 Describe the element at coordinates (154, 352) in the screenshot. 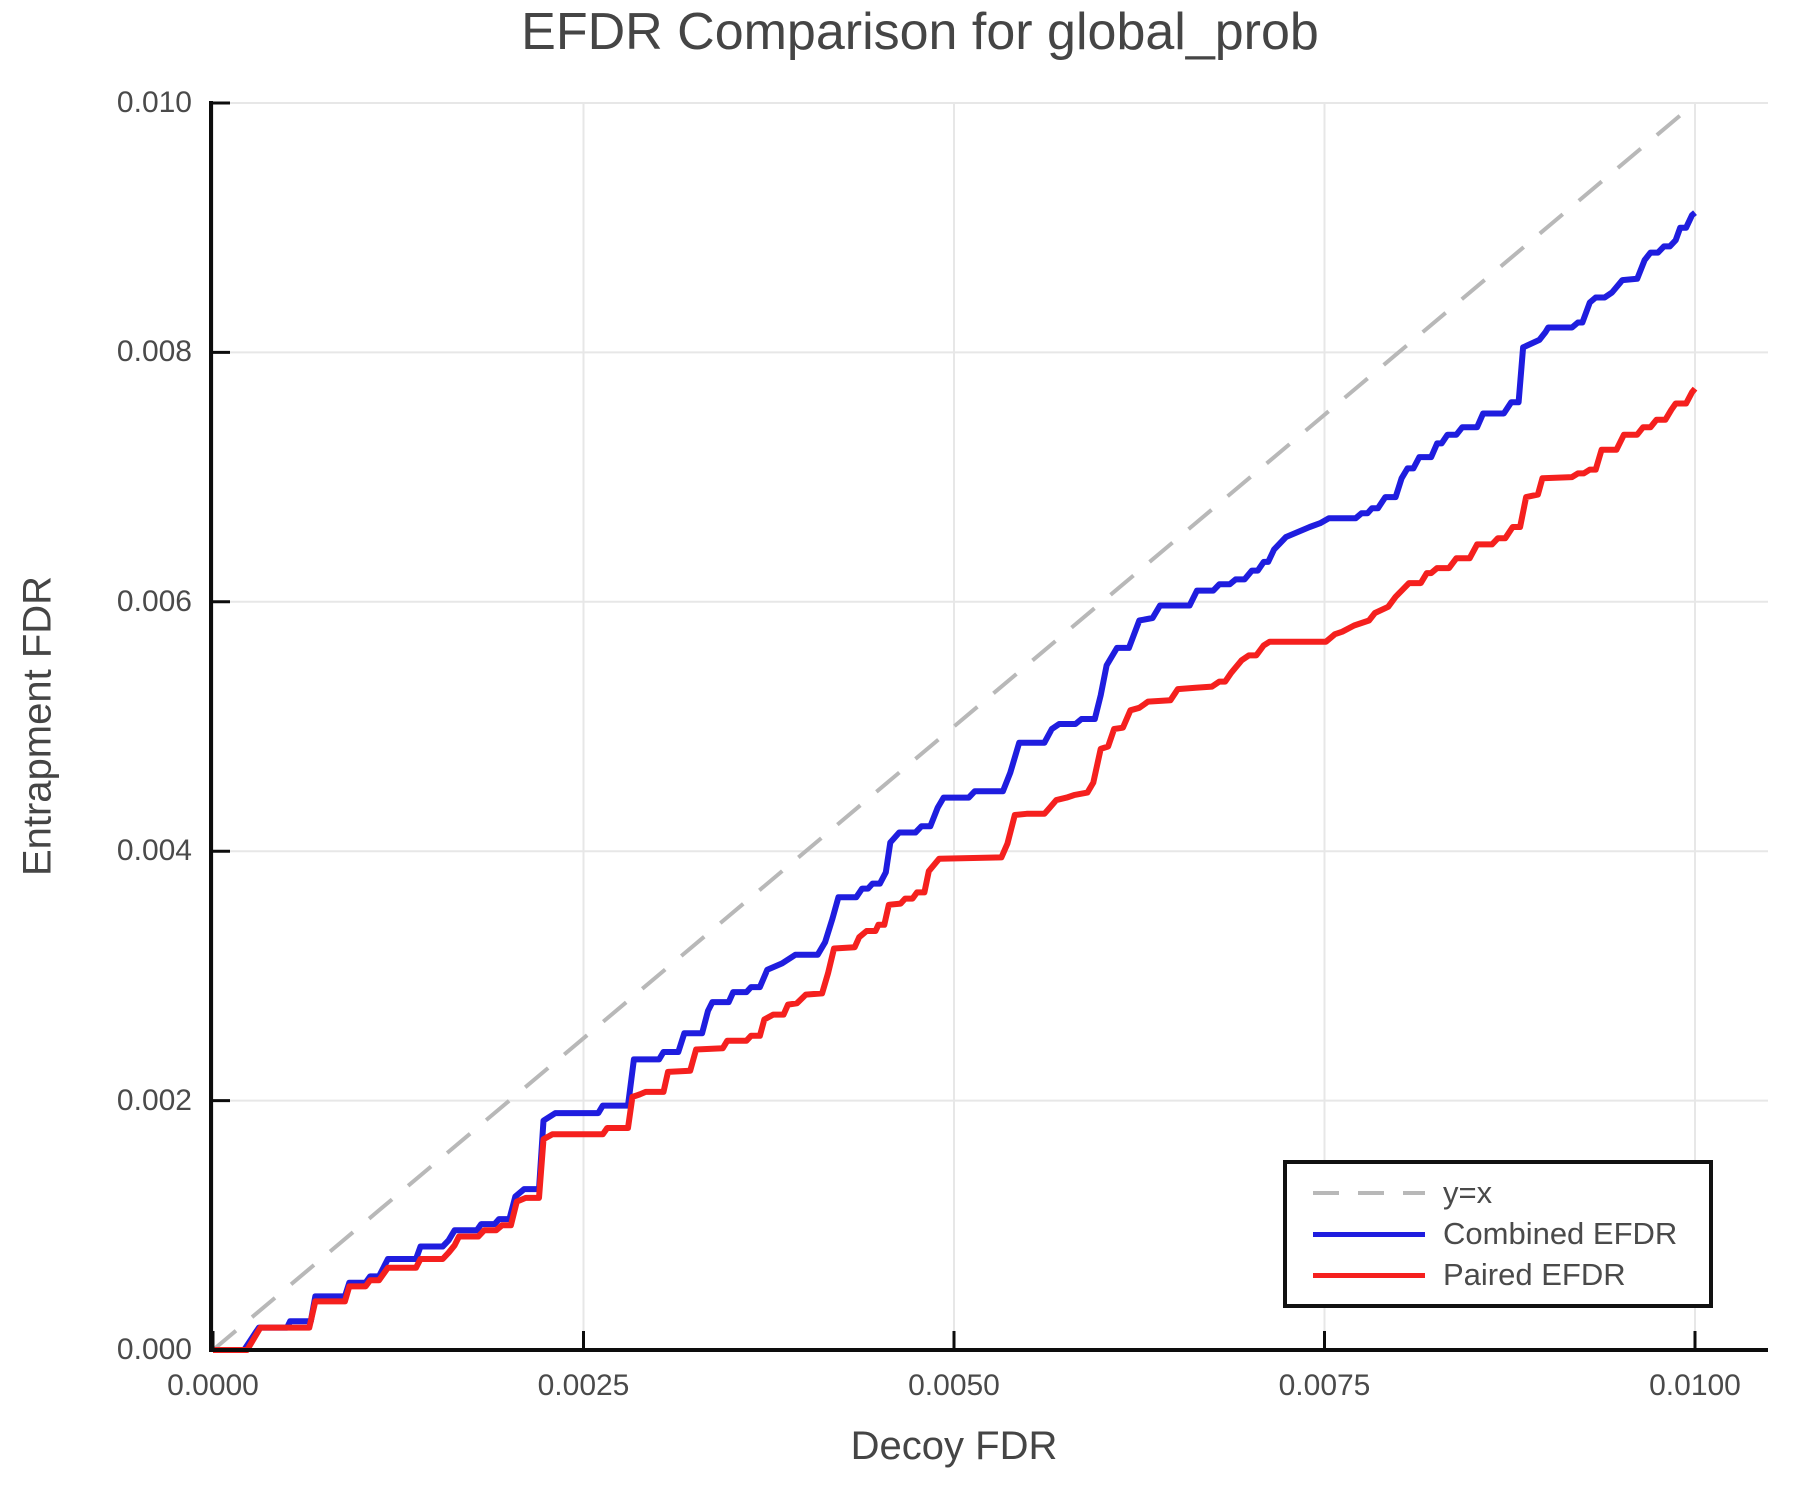

I see `y-tick-label: 0.008` at that location.